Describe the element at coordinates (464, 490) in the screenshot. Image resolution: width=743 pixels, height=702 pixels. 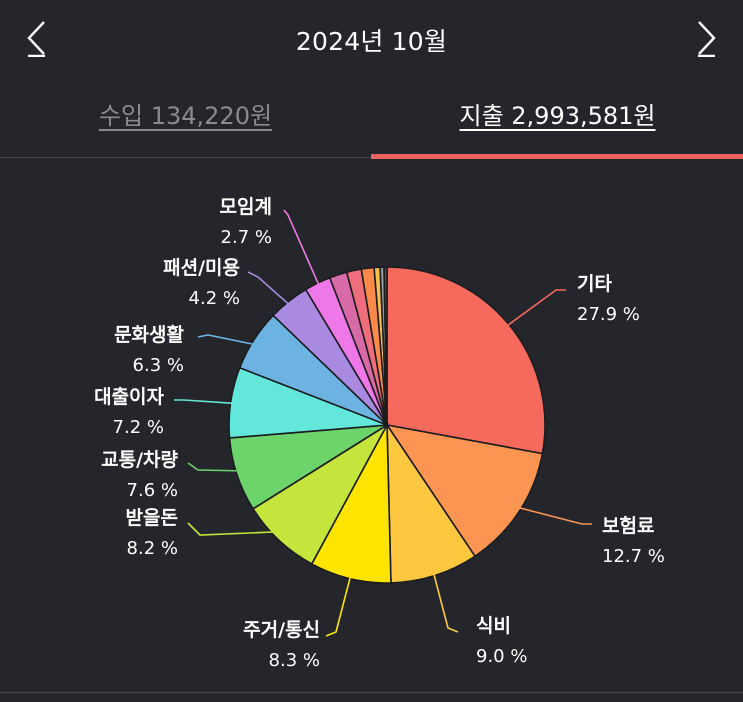
I see `pie-slice-보험료` at that location.